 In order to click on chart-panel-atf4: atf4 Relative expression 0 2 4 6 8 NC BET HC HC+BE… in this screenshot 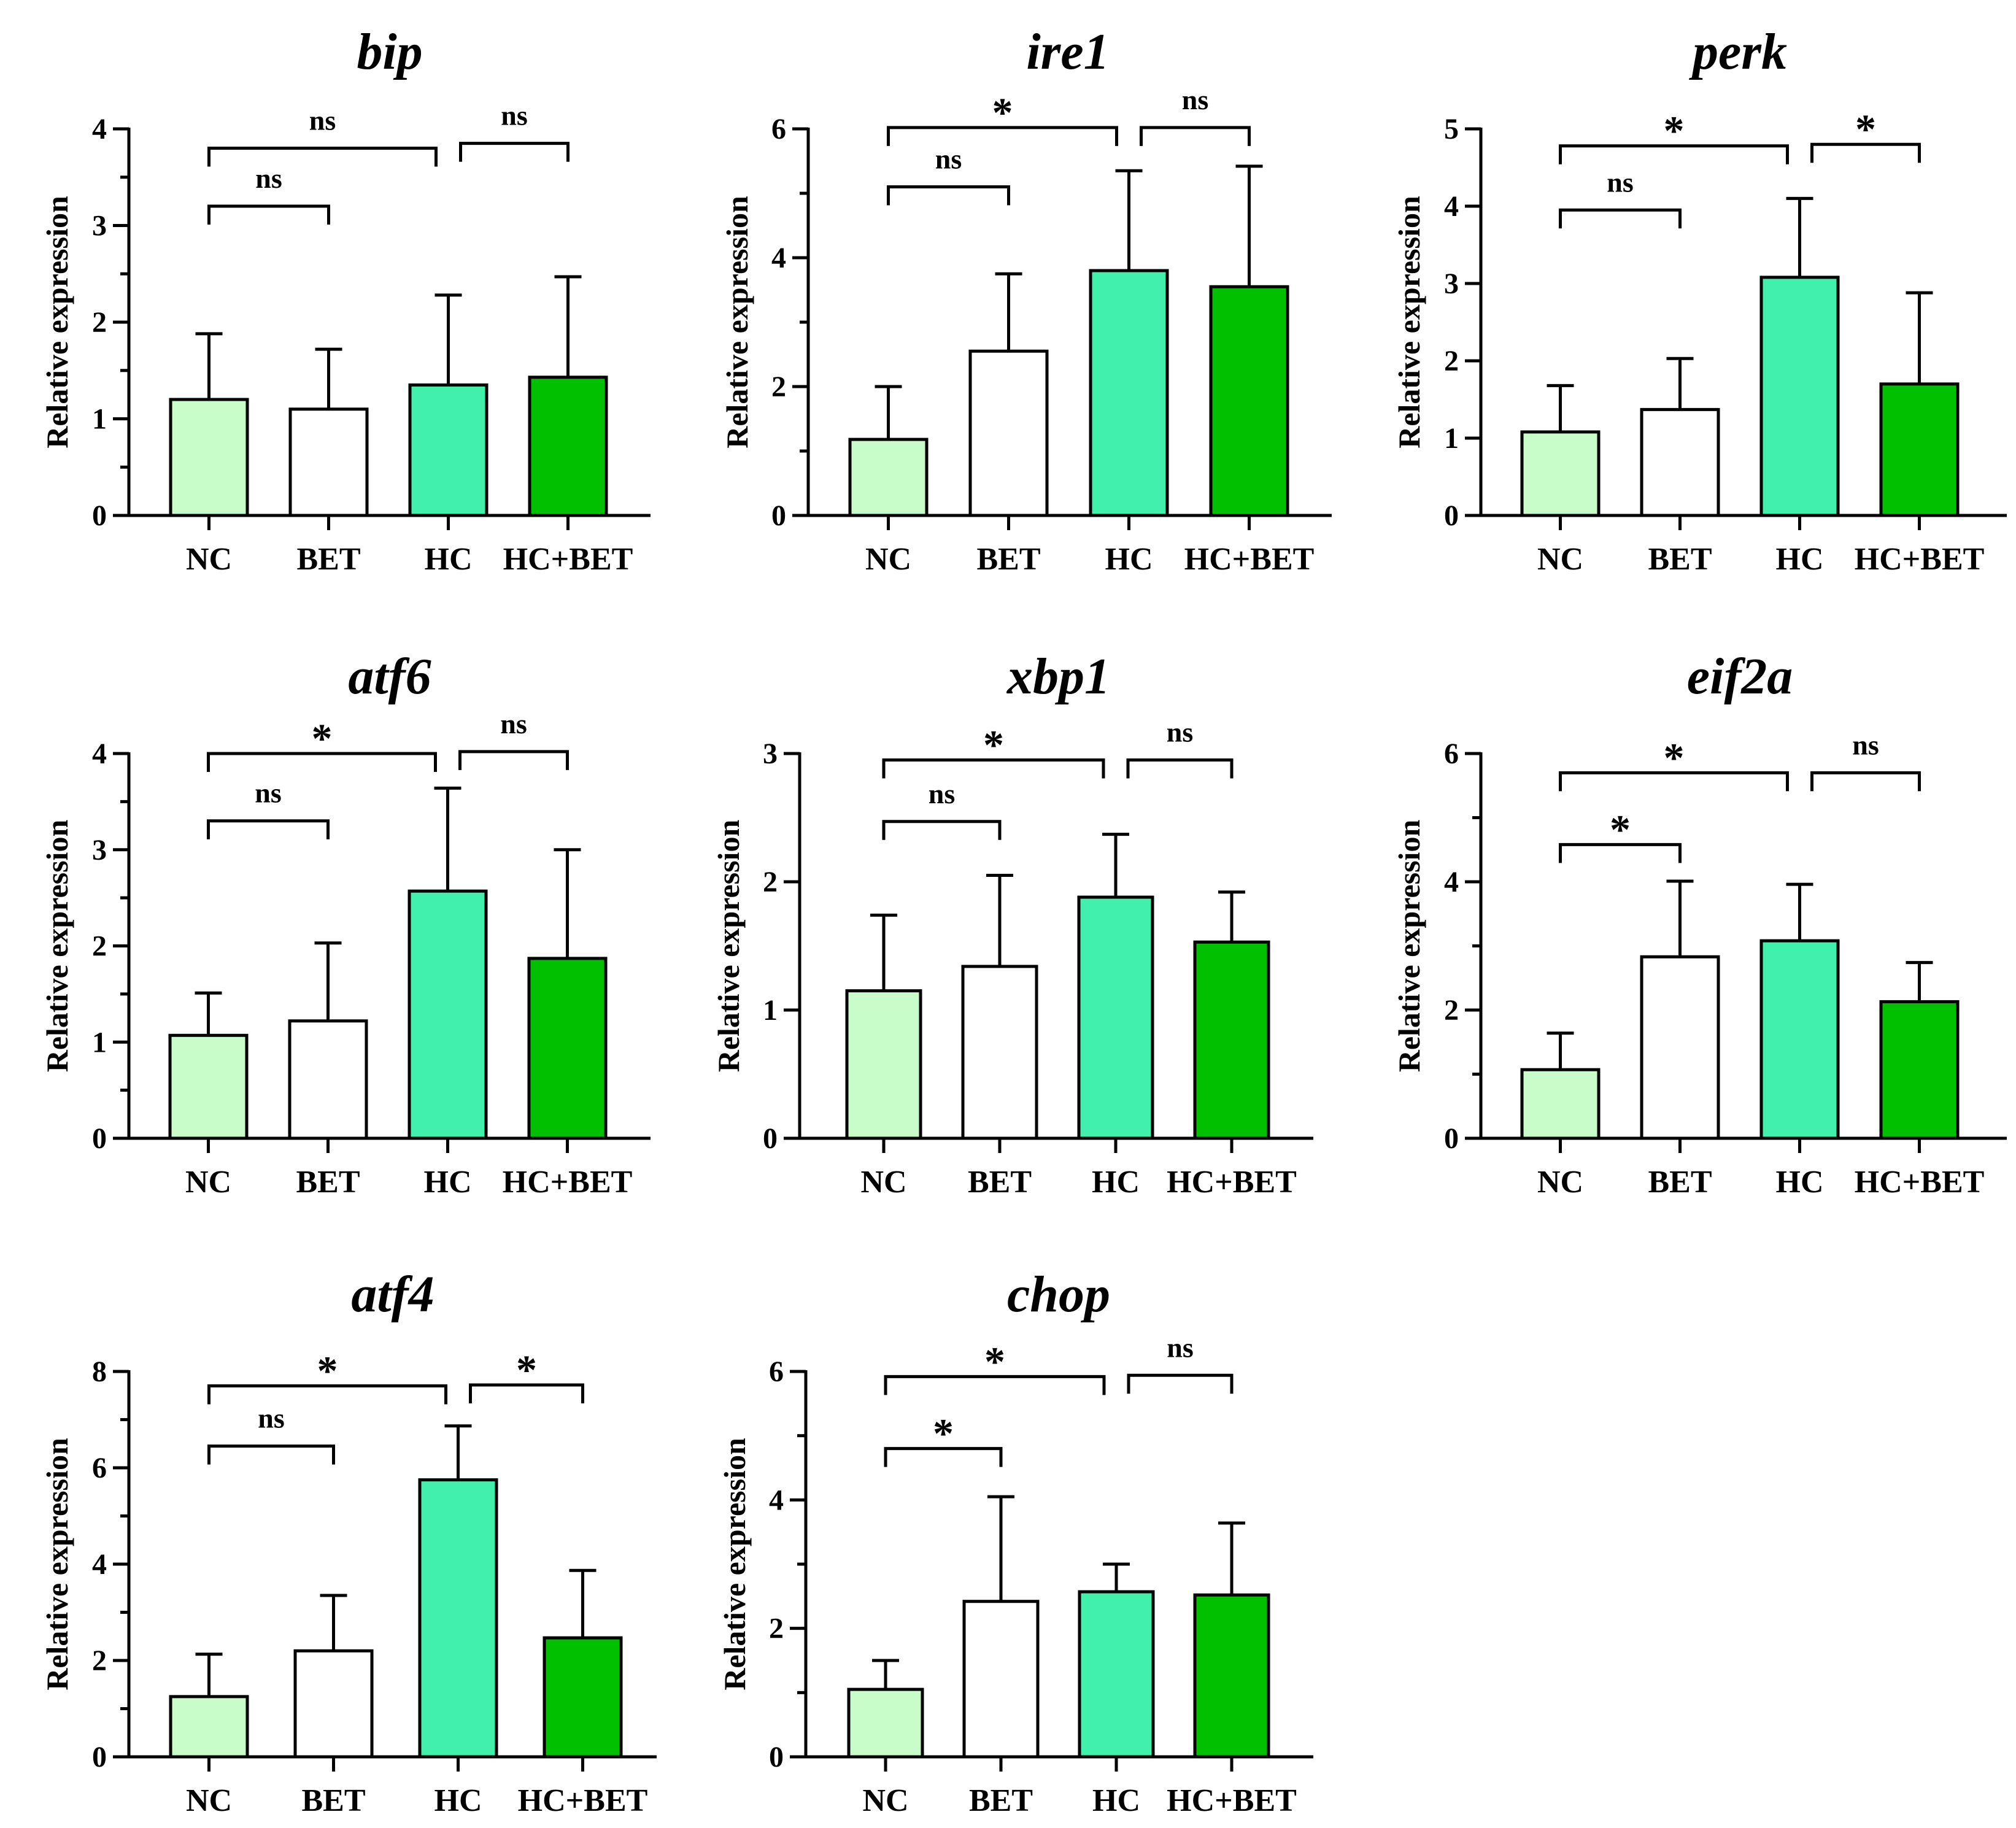, I will do `click(348, 1542)`.